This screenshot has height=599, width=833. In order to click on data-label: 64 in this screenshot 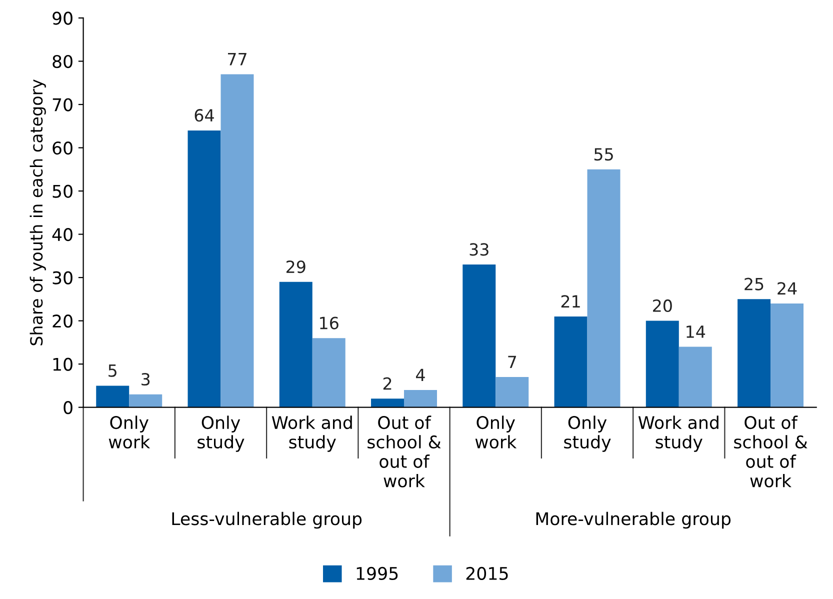, I will do `click(204, 115)`.